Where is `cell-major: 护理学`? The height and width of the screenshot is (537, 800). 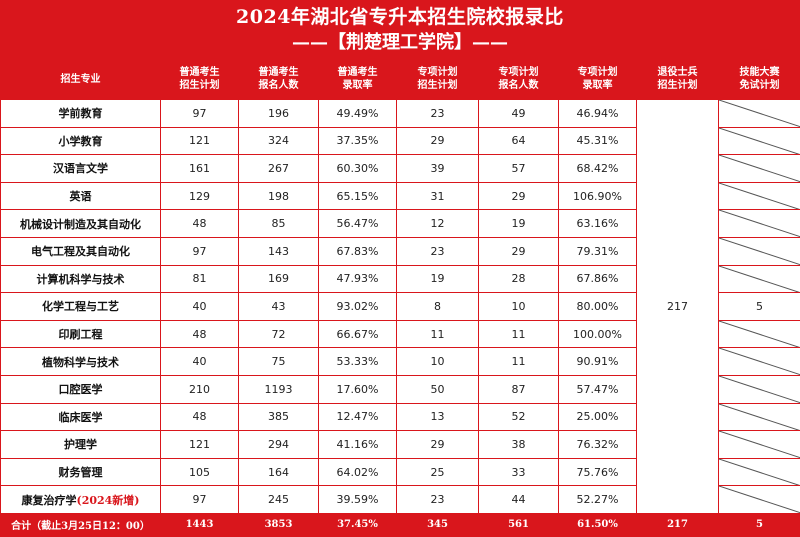
cell-major: 护理学 is located at coordinates (81, 445).